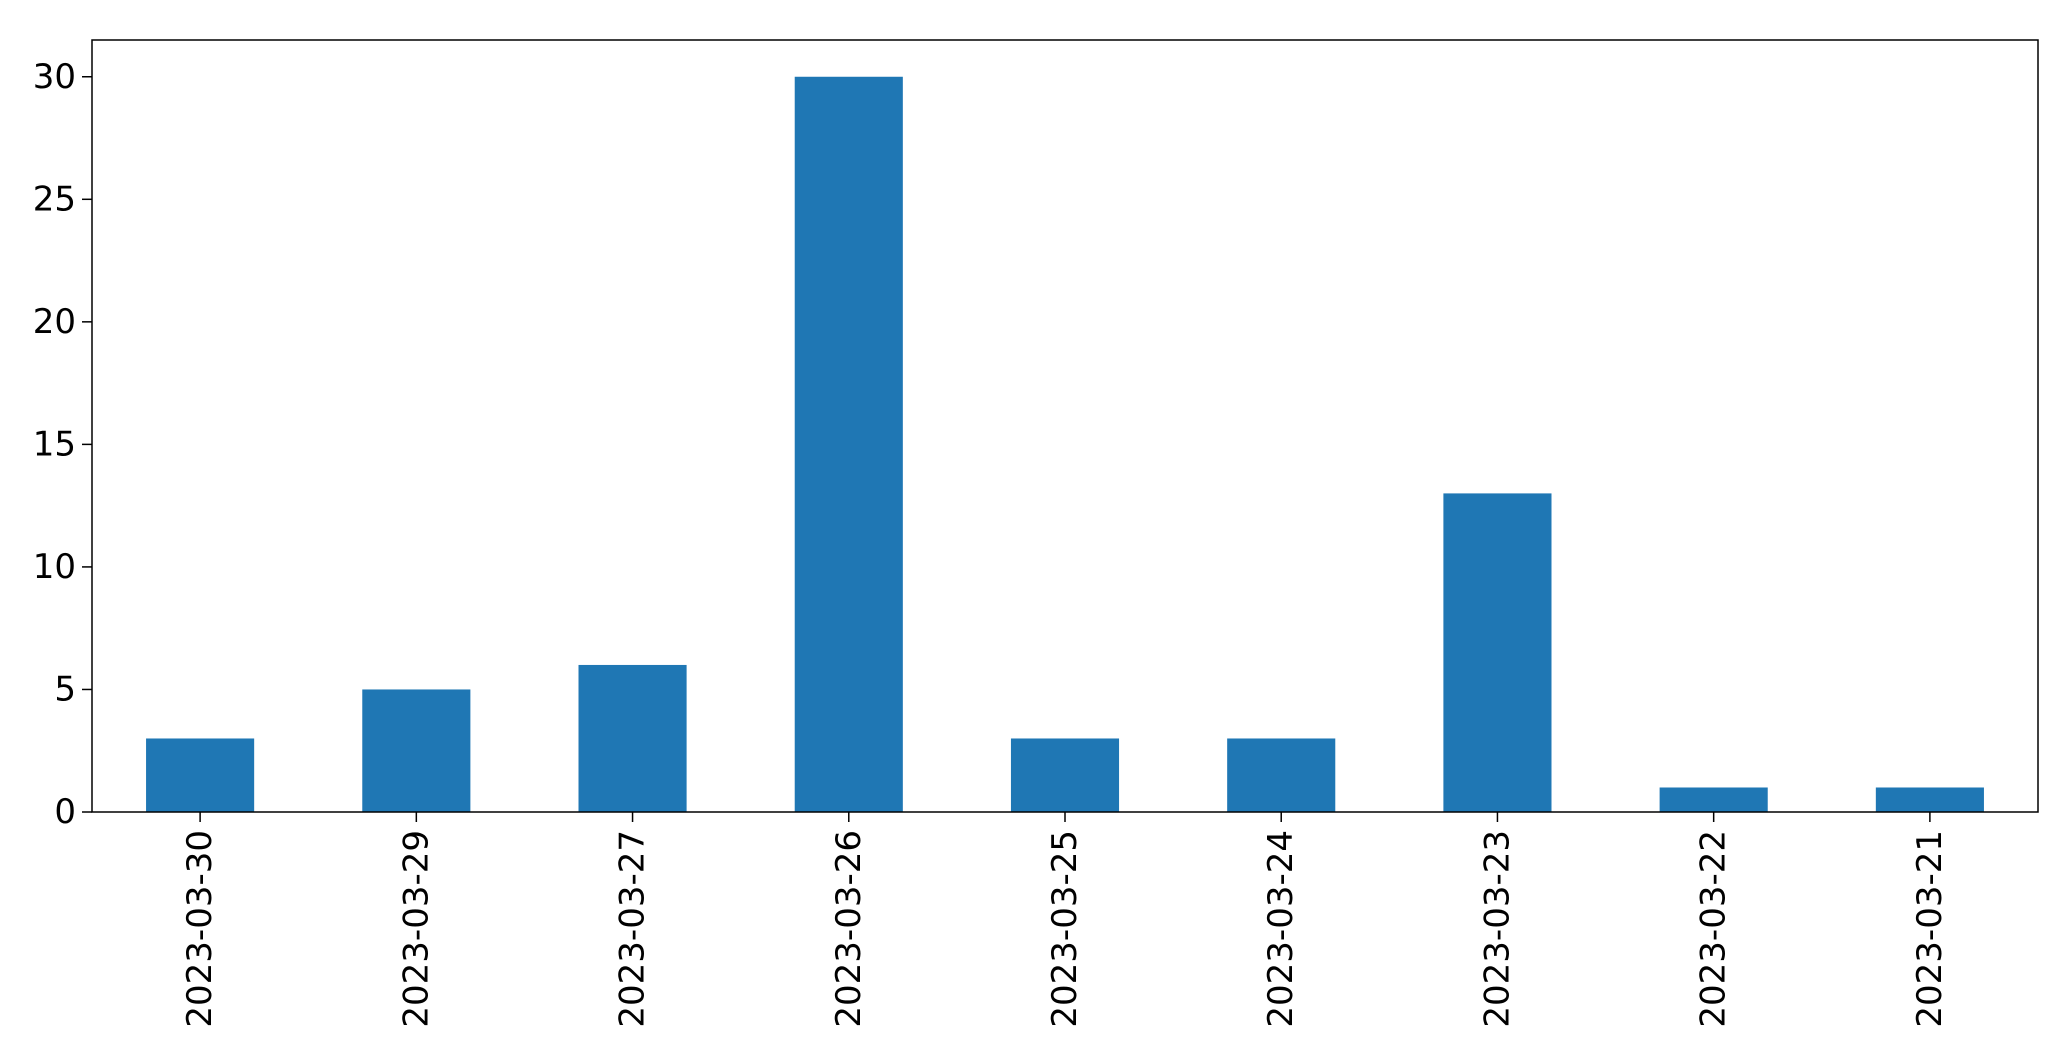 This screenshot has height=1061, width=2071. What do you see at coordinates (633, 929) in the screenshot?
I see `x-tick-label: 2023-03-27` at bounding box center [633, 929].